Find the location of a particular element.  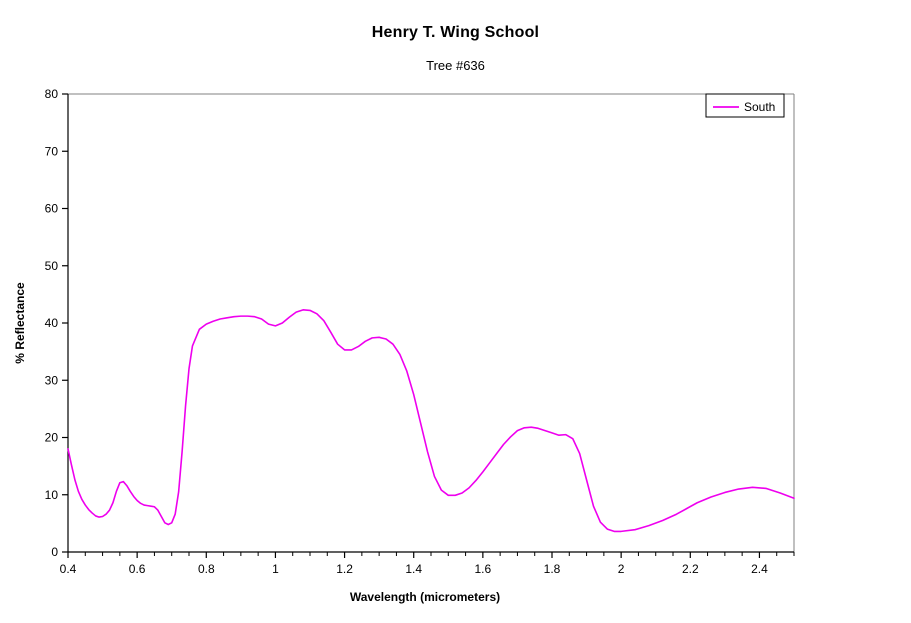

chart-subtitle: Tree #636 is located at coordinates (455, 65).